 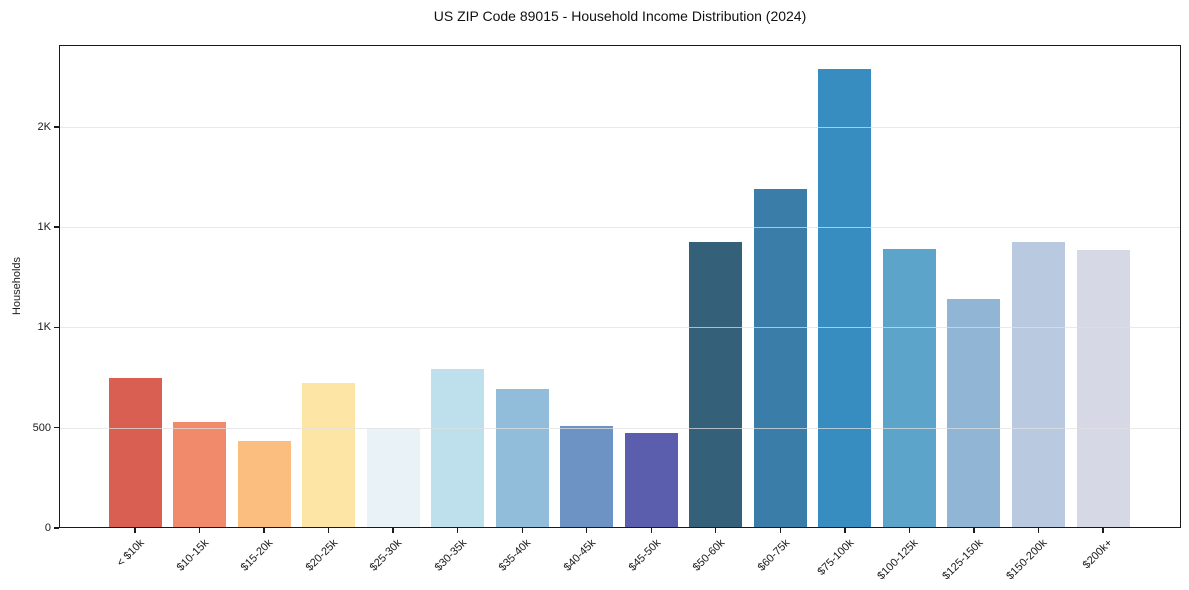 I want to click on x-tick-label: $125-150k, so click(x=963, y=560).